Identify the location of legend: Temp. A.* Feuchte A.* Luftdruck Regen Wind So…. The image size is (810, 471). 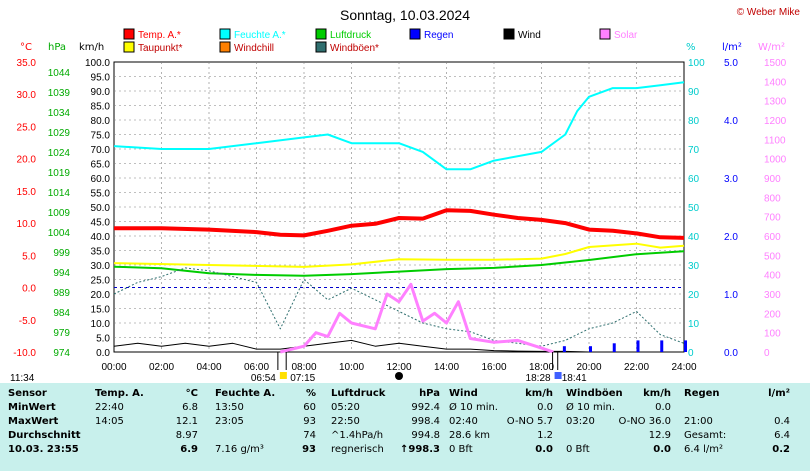
(380, 41).